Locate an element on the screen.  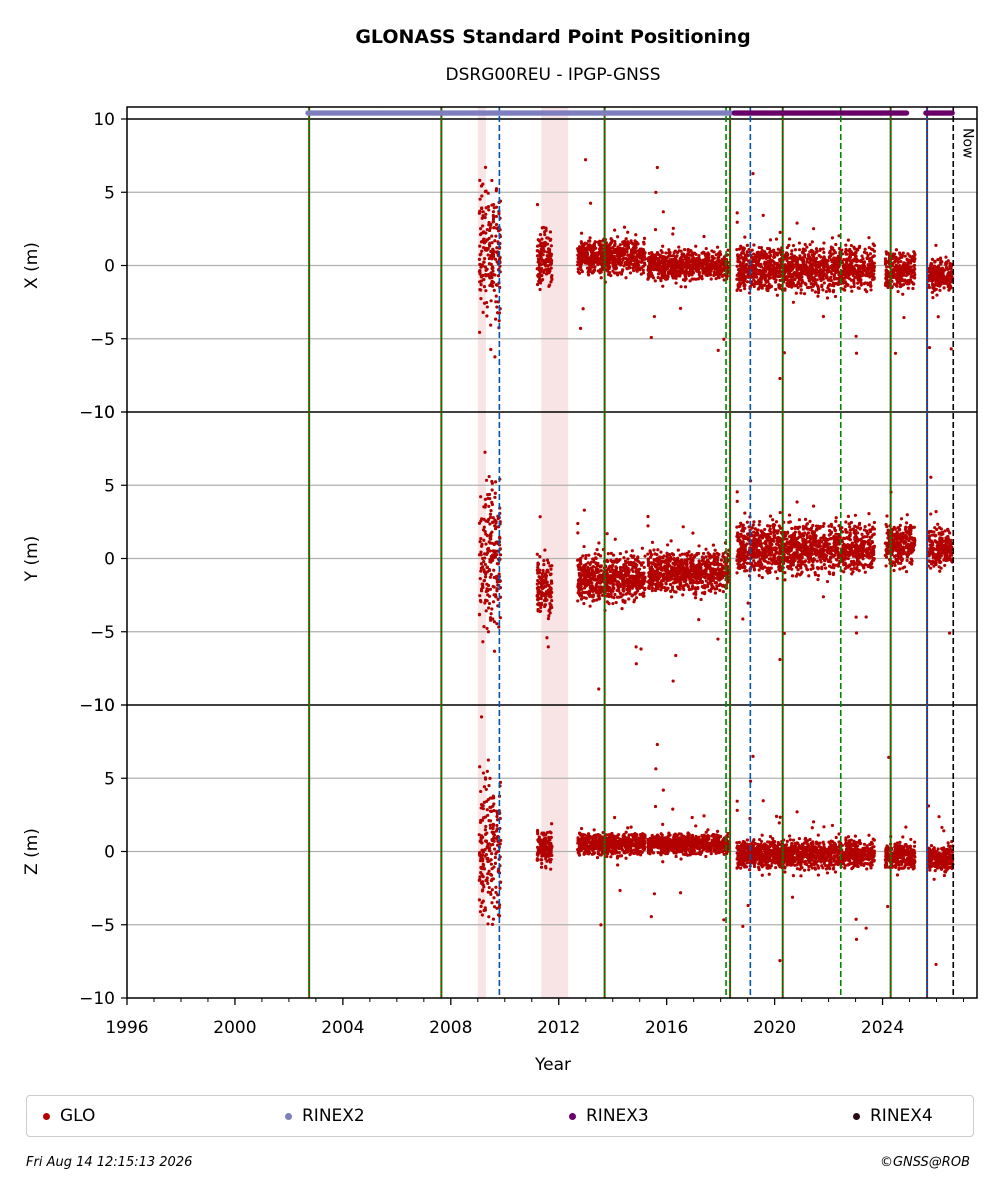
shaded-period is located at coordinates (555, 552).